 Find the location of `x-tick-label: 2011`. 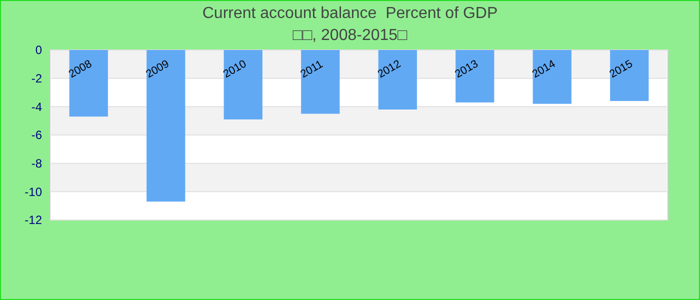

x-tick-label: 2011 is located at coordinates (312, 69).